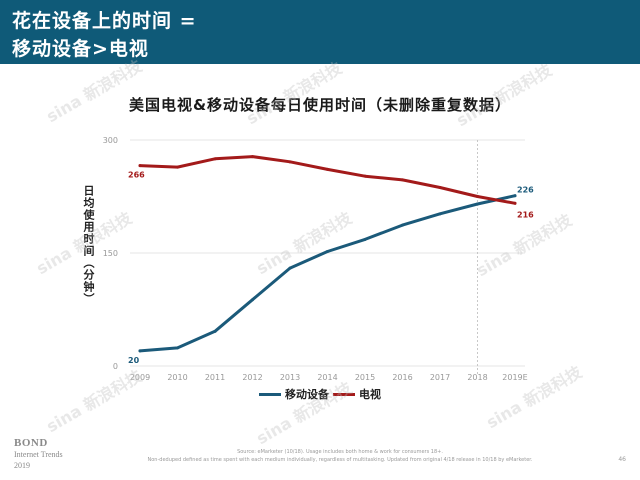 This screenshot has height=480, width=640. Describe the element at coordinates (215, 377) in the screenshot. I see `x-tick-label: 2011` at that location.